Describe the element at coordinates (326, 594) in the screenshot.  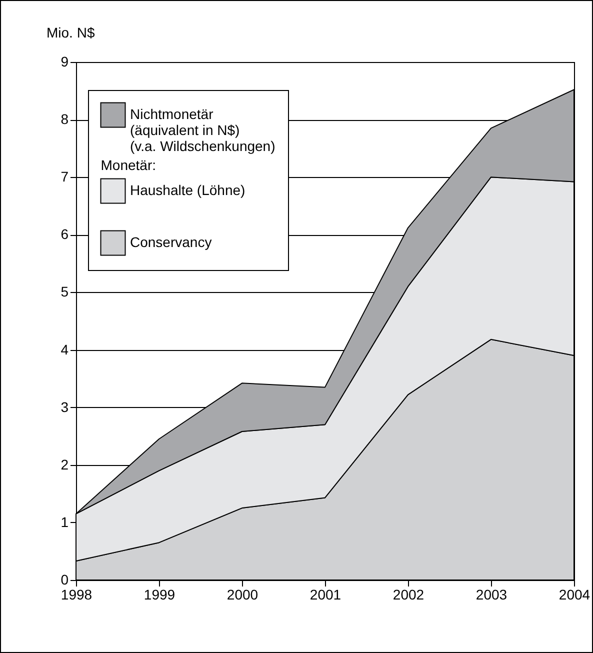
I see `x-tick-label: 2001` at that location.